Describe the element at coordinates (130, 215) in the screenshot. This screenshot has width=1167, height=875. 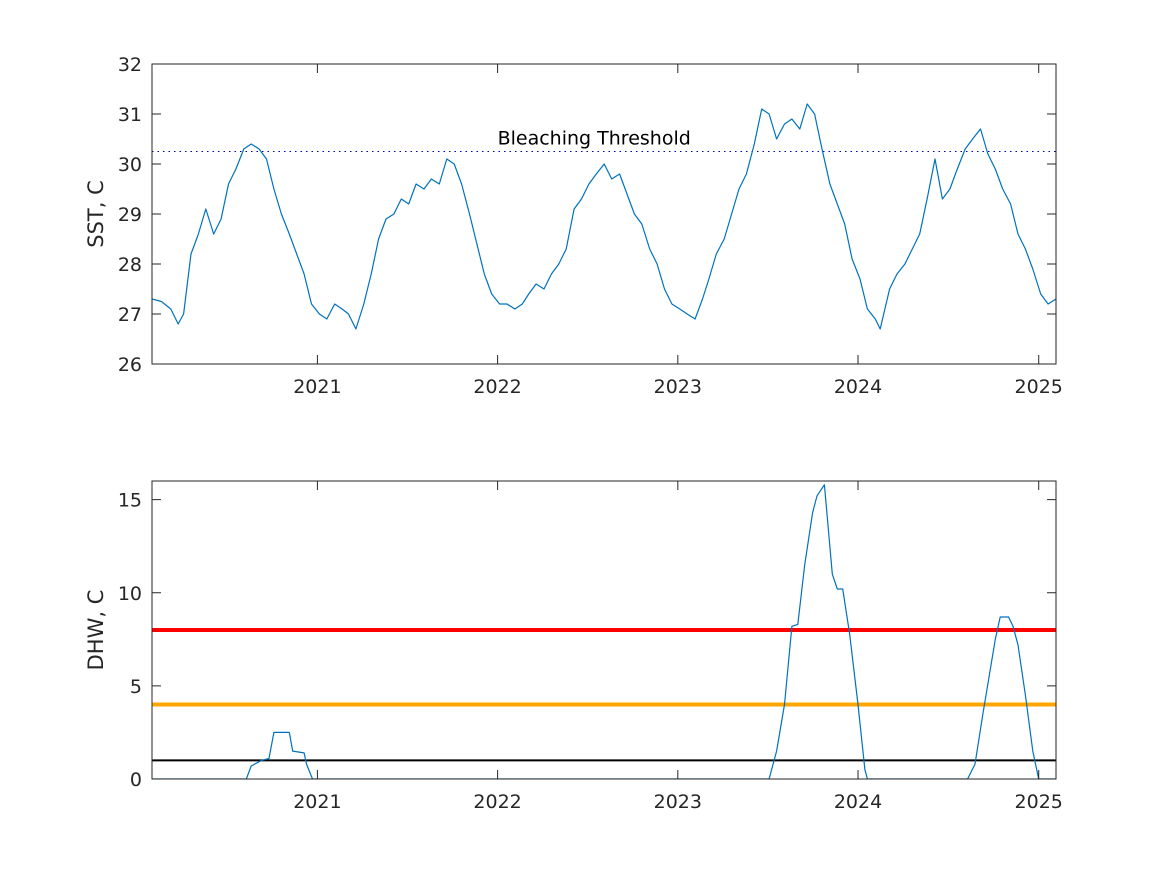
I see `y-tick-label: 29` at that location.